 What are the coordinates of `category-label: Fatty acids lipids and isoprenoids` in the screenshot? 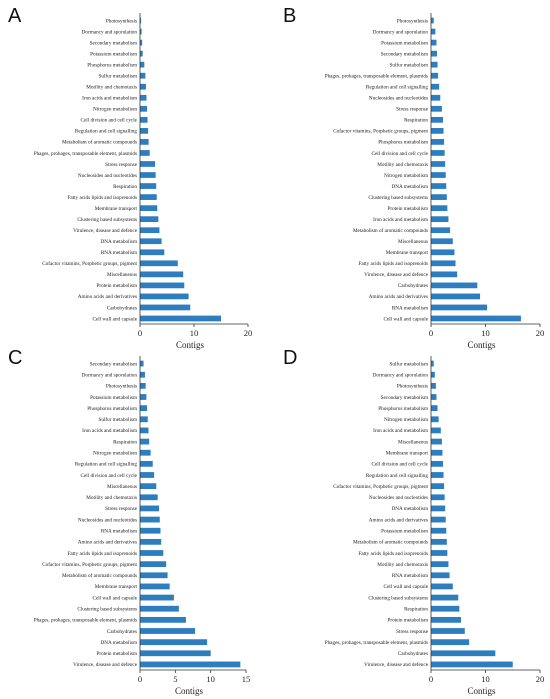 It's located at (102, 198).